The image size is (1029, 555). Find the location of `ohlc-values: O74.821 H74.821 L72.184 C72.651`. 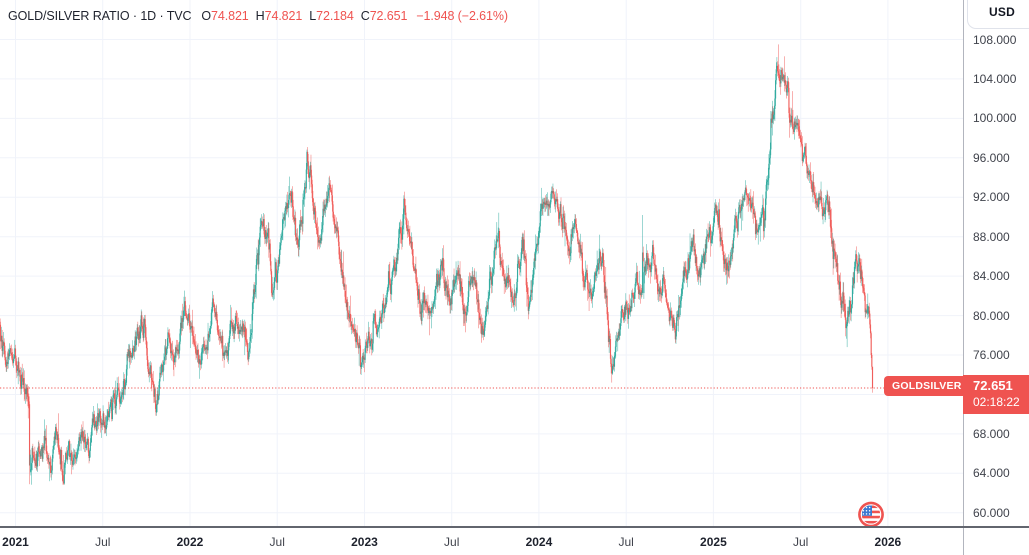

ohlc-values: O74.821 H74.821 L72.184 C72.651 is located at coordinates (307, 16).